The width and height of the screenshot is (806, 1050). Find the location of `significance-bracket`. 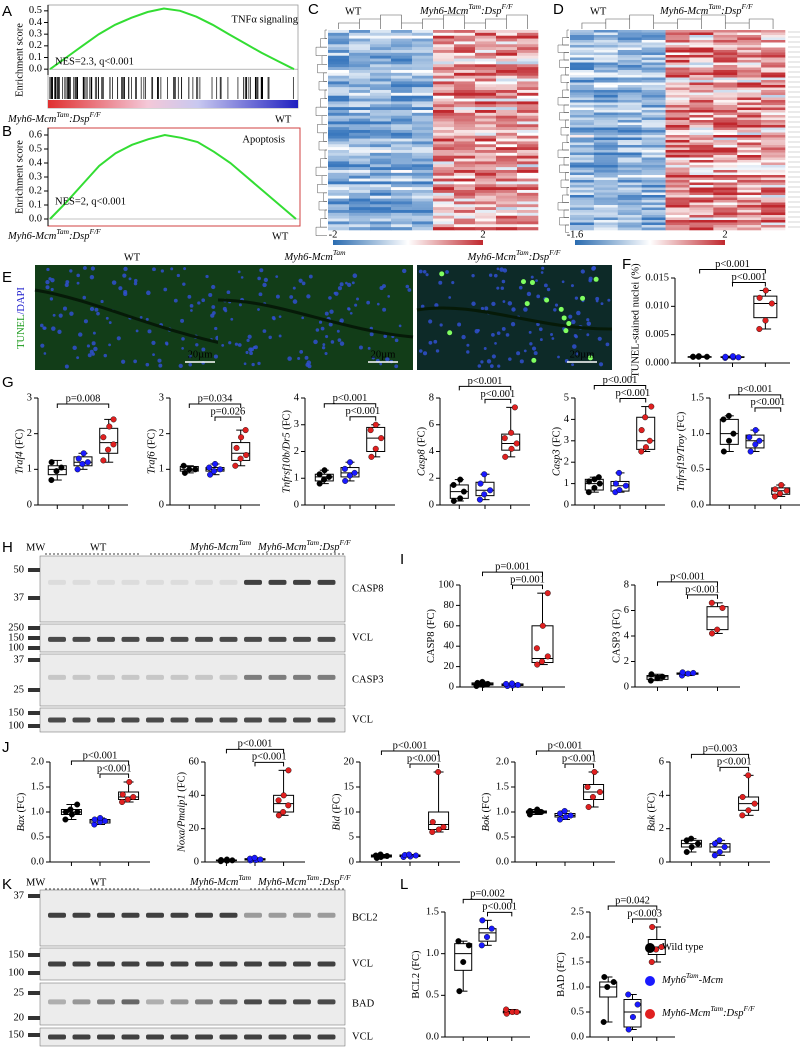

significance-bracket is located at coordinates (768, 409).